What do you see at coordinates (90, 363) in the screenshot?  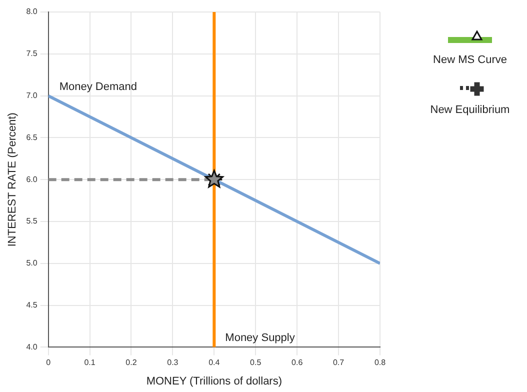 I see `x-tick-label: 0.1` at bounding box center [90, 363].